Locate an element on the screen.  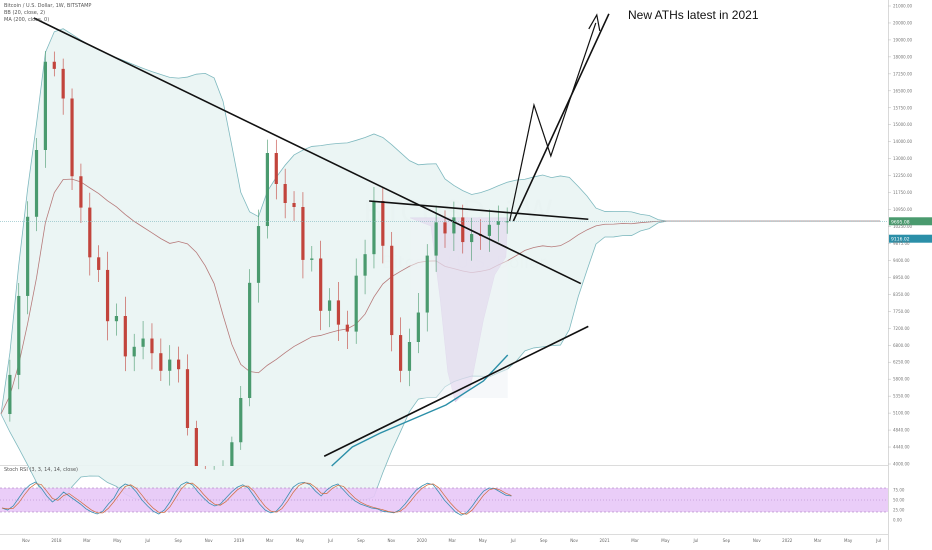
stoch-axis-label: 50.00 is located at coordinates (899, 500).